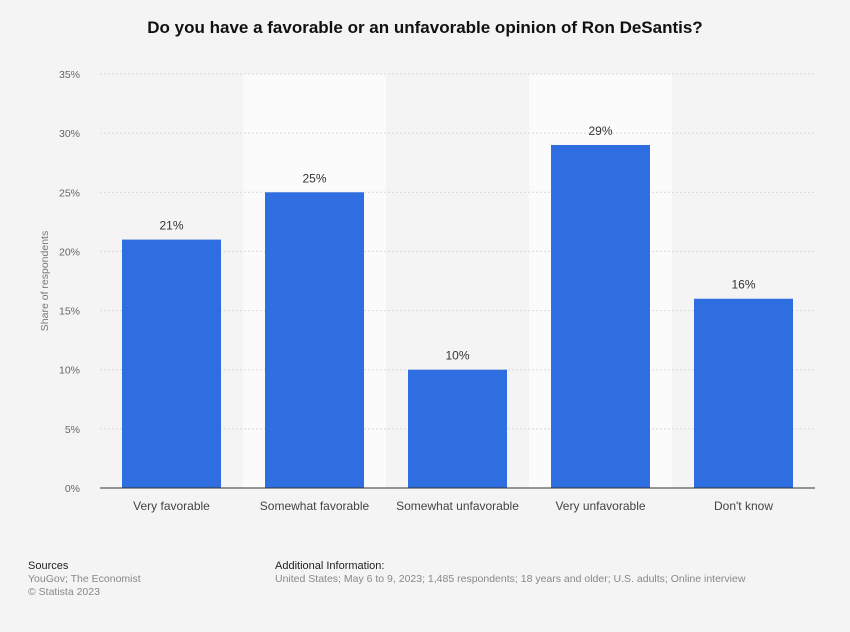  What do you see at coordinates (69, 75) in the screenshot?
I see `y-tick-label: 35%` at bounding box center [69, 75].